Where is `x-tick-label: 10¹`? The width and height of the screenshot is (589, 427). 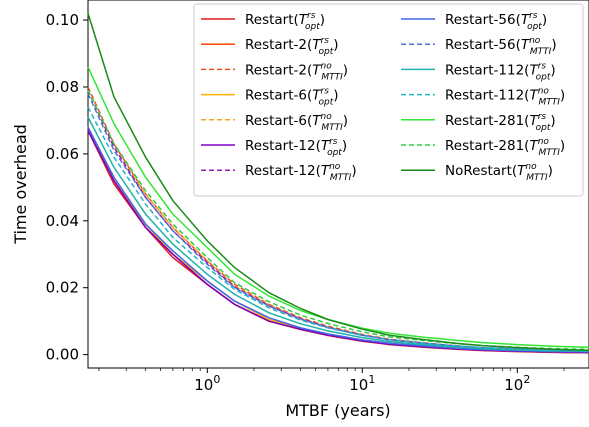
x-tick-label: 10¹ is located at coordinates (362, 383).